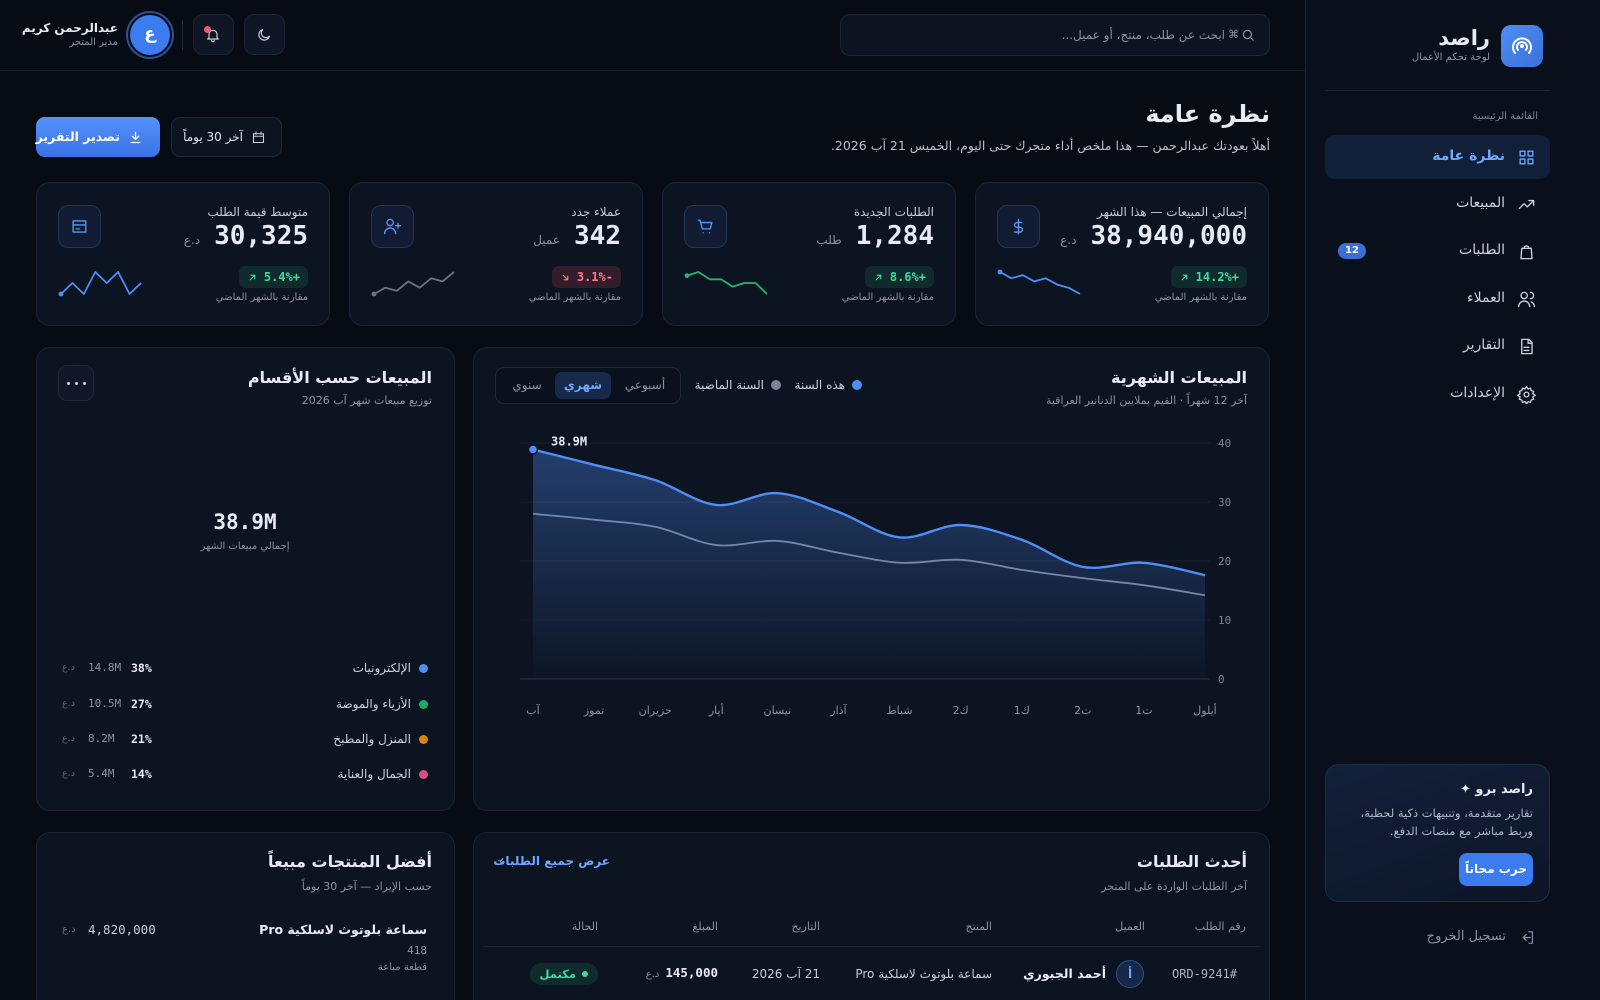 The image size is (1600, 1000). What do you see at coordinates (527, 384) in the screenshot?
I see `period-option: سنوي` at bounding box center [527, 384].